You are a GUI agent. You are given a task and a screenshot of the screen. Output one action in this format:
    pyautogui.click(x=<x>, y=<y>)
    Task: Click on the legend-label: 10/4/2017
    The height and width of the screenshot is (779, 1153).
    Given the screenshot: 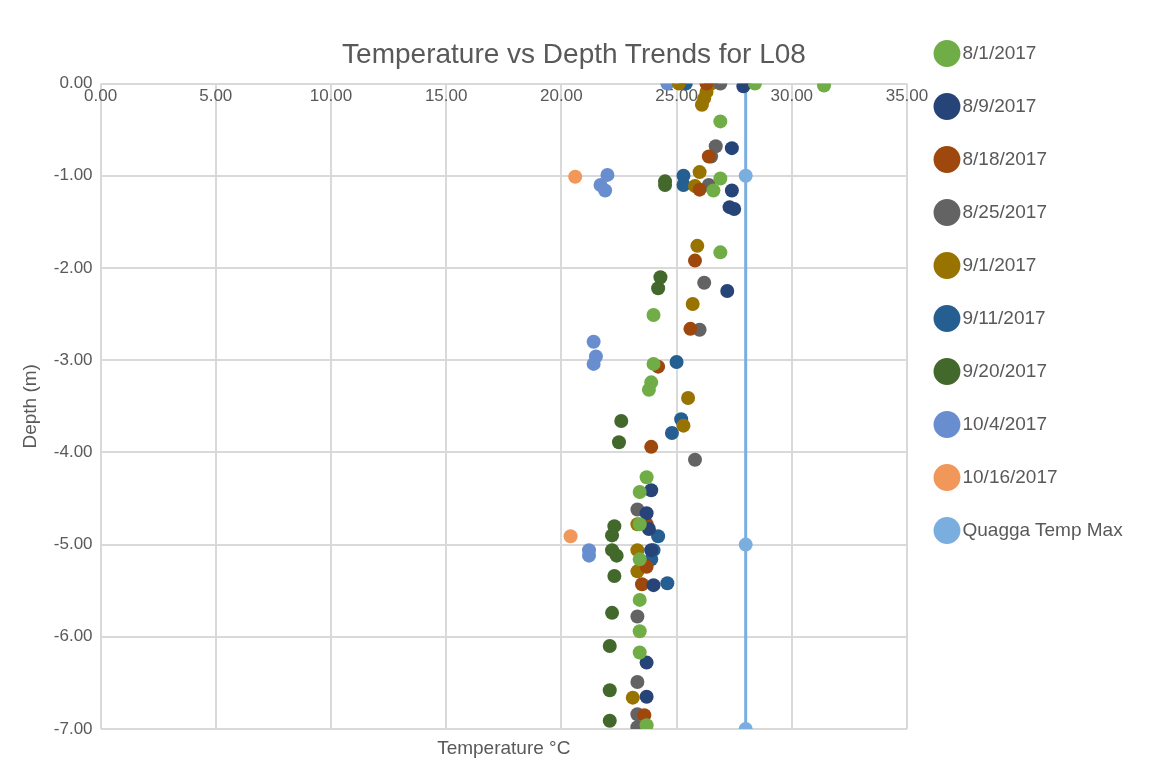 What is the action you would take?
    pyautogui.click(x=1005, y=423)
    